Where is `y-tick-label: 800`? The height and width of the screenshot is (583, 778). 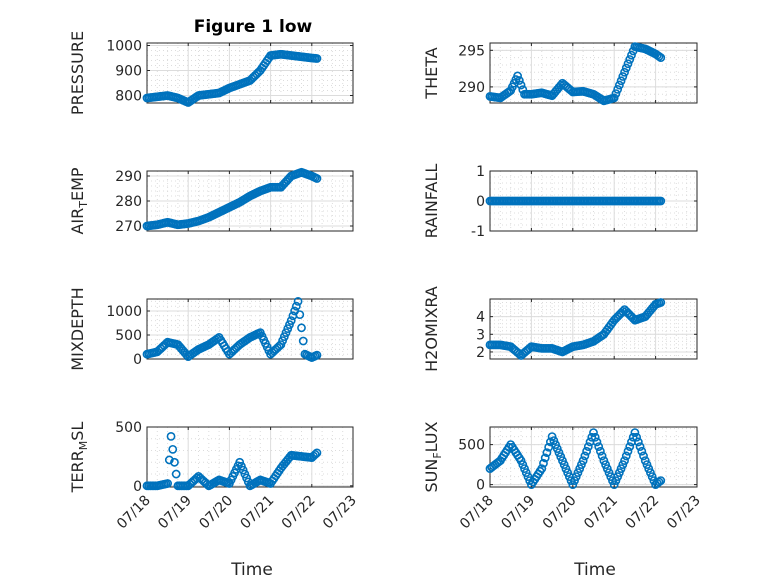 y-tick-label: 800 is located at coordinates (128, 97).